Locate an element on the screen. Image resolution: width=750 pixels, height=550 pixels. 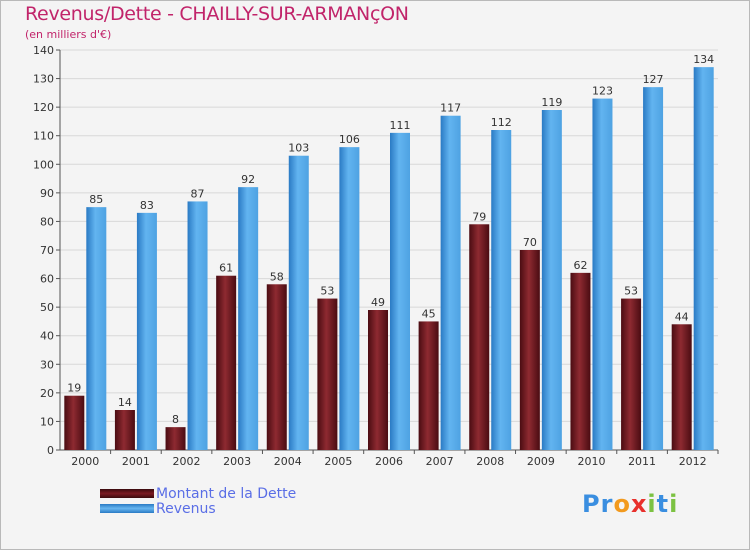
data-label: 58 is located at coordinates (277, 276).